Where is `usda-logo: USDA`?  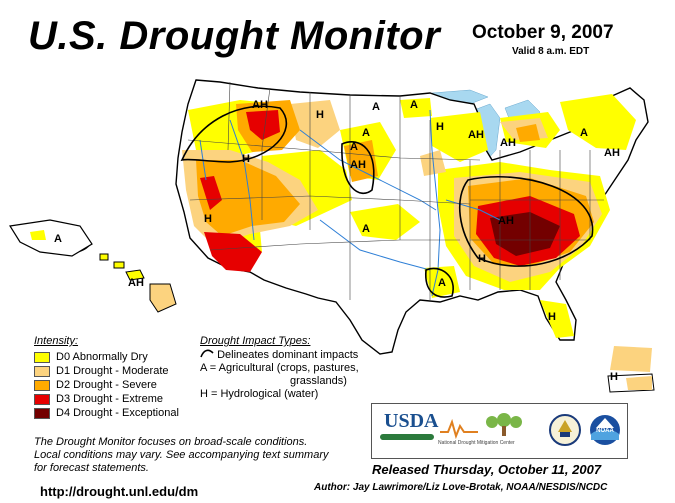 usda-logo: USDA is located at coordinates (411, 421).